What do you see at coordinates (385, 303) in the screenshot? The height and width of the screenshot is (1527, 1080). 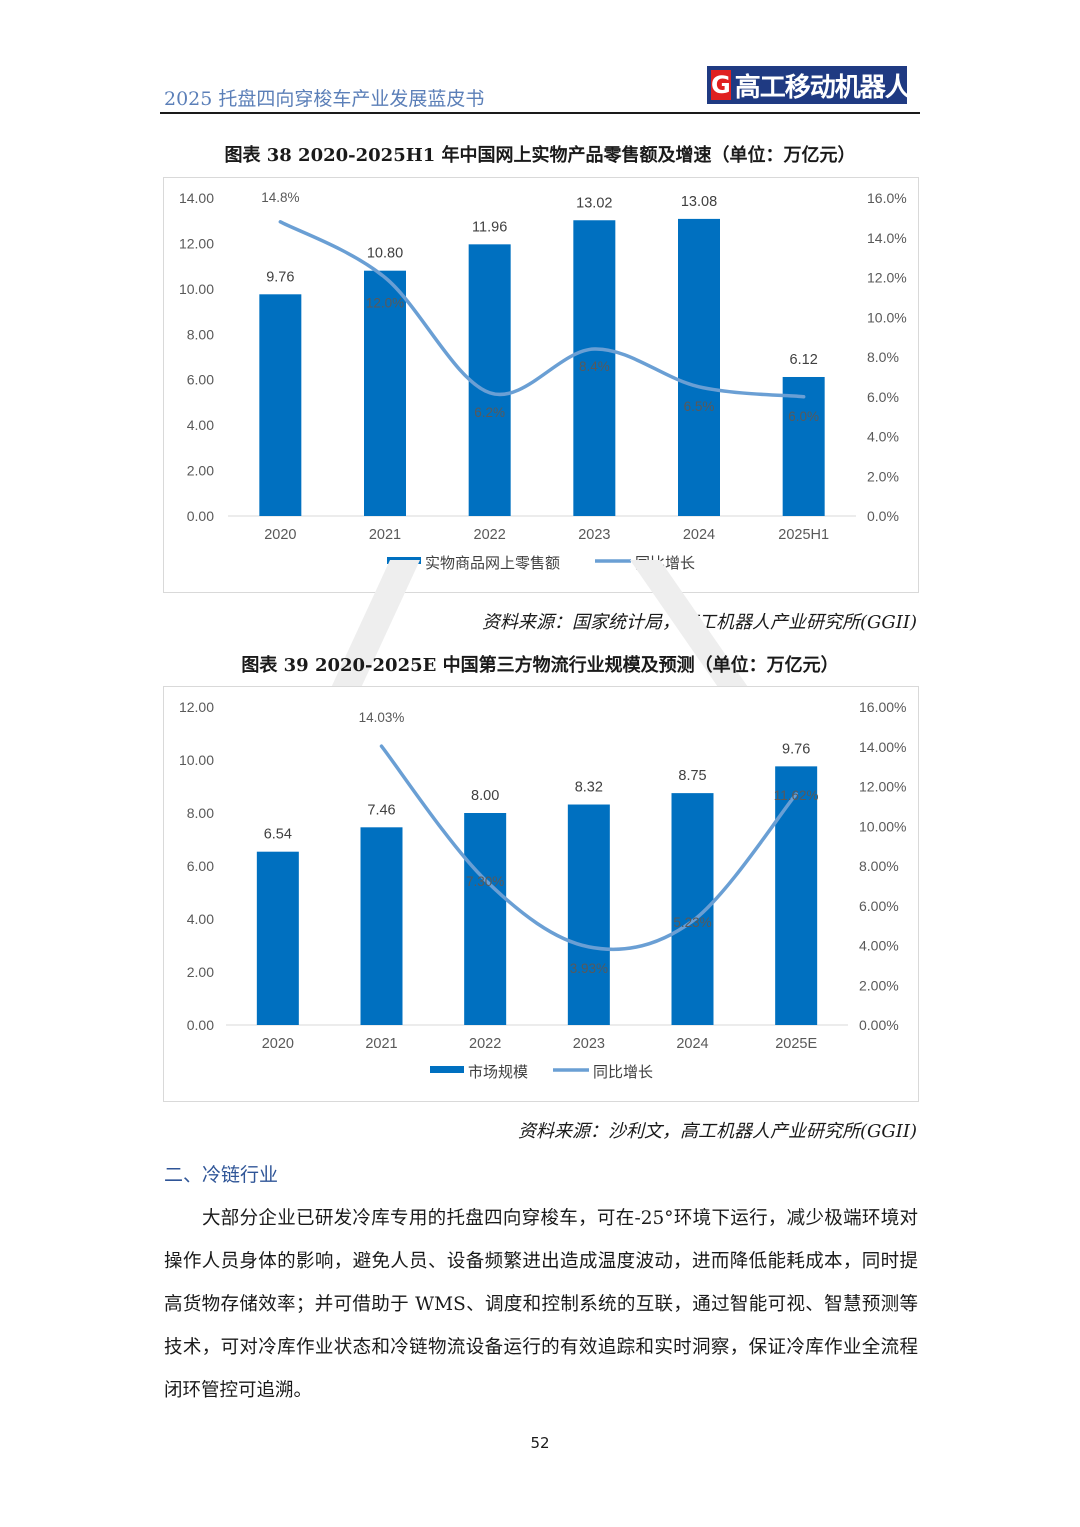 I see `line-value-label: 12.0%` at bounding box center [385, 303].